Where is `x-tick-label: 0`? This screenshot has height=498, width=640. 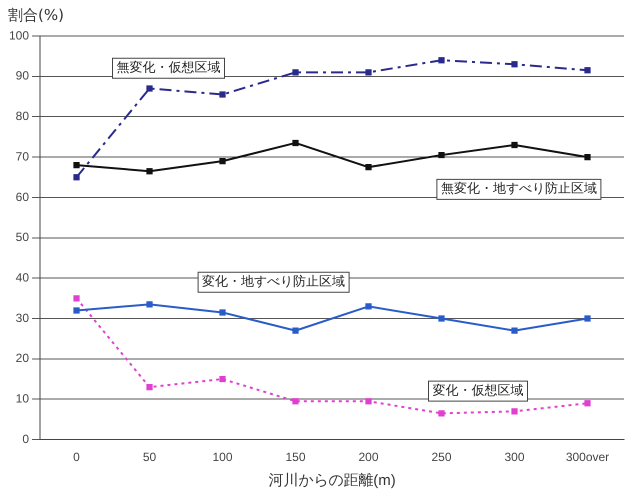 x-tick-label: 0 is located at coordinates (76, 457).